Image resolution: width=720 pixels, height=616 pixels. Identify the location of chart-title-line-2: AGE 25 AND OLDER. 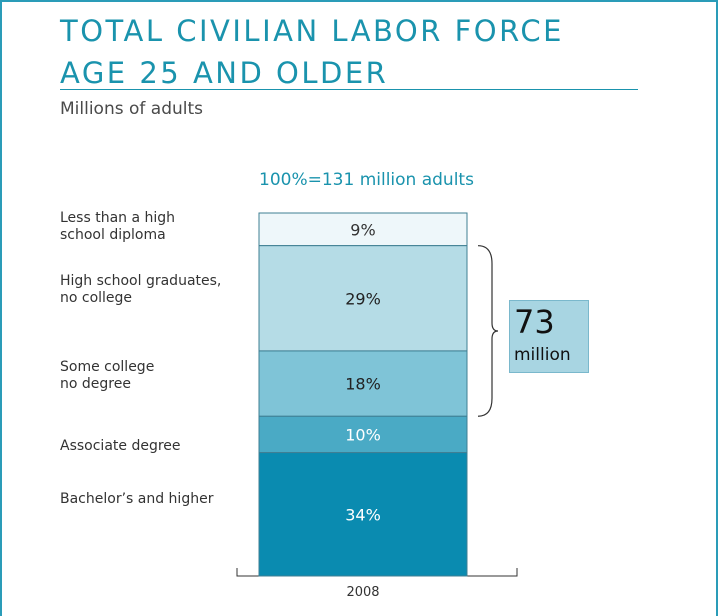
(224, 73).